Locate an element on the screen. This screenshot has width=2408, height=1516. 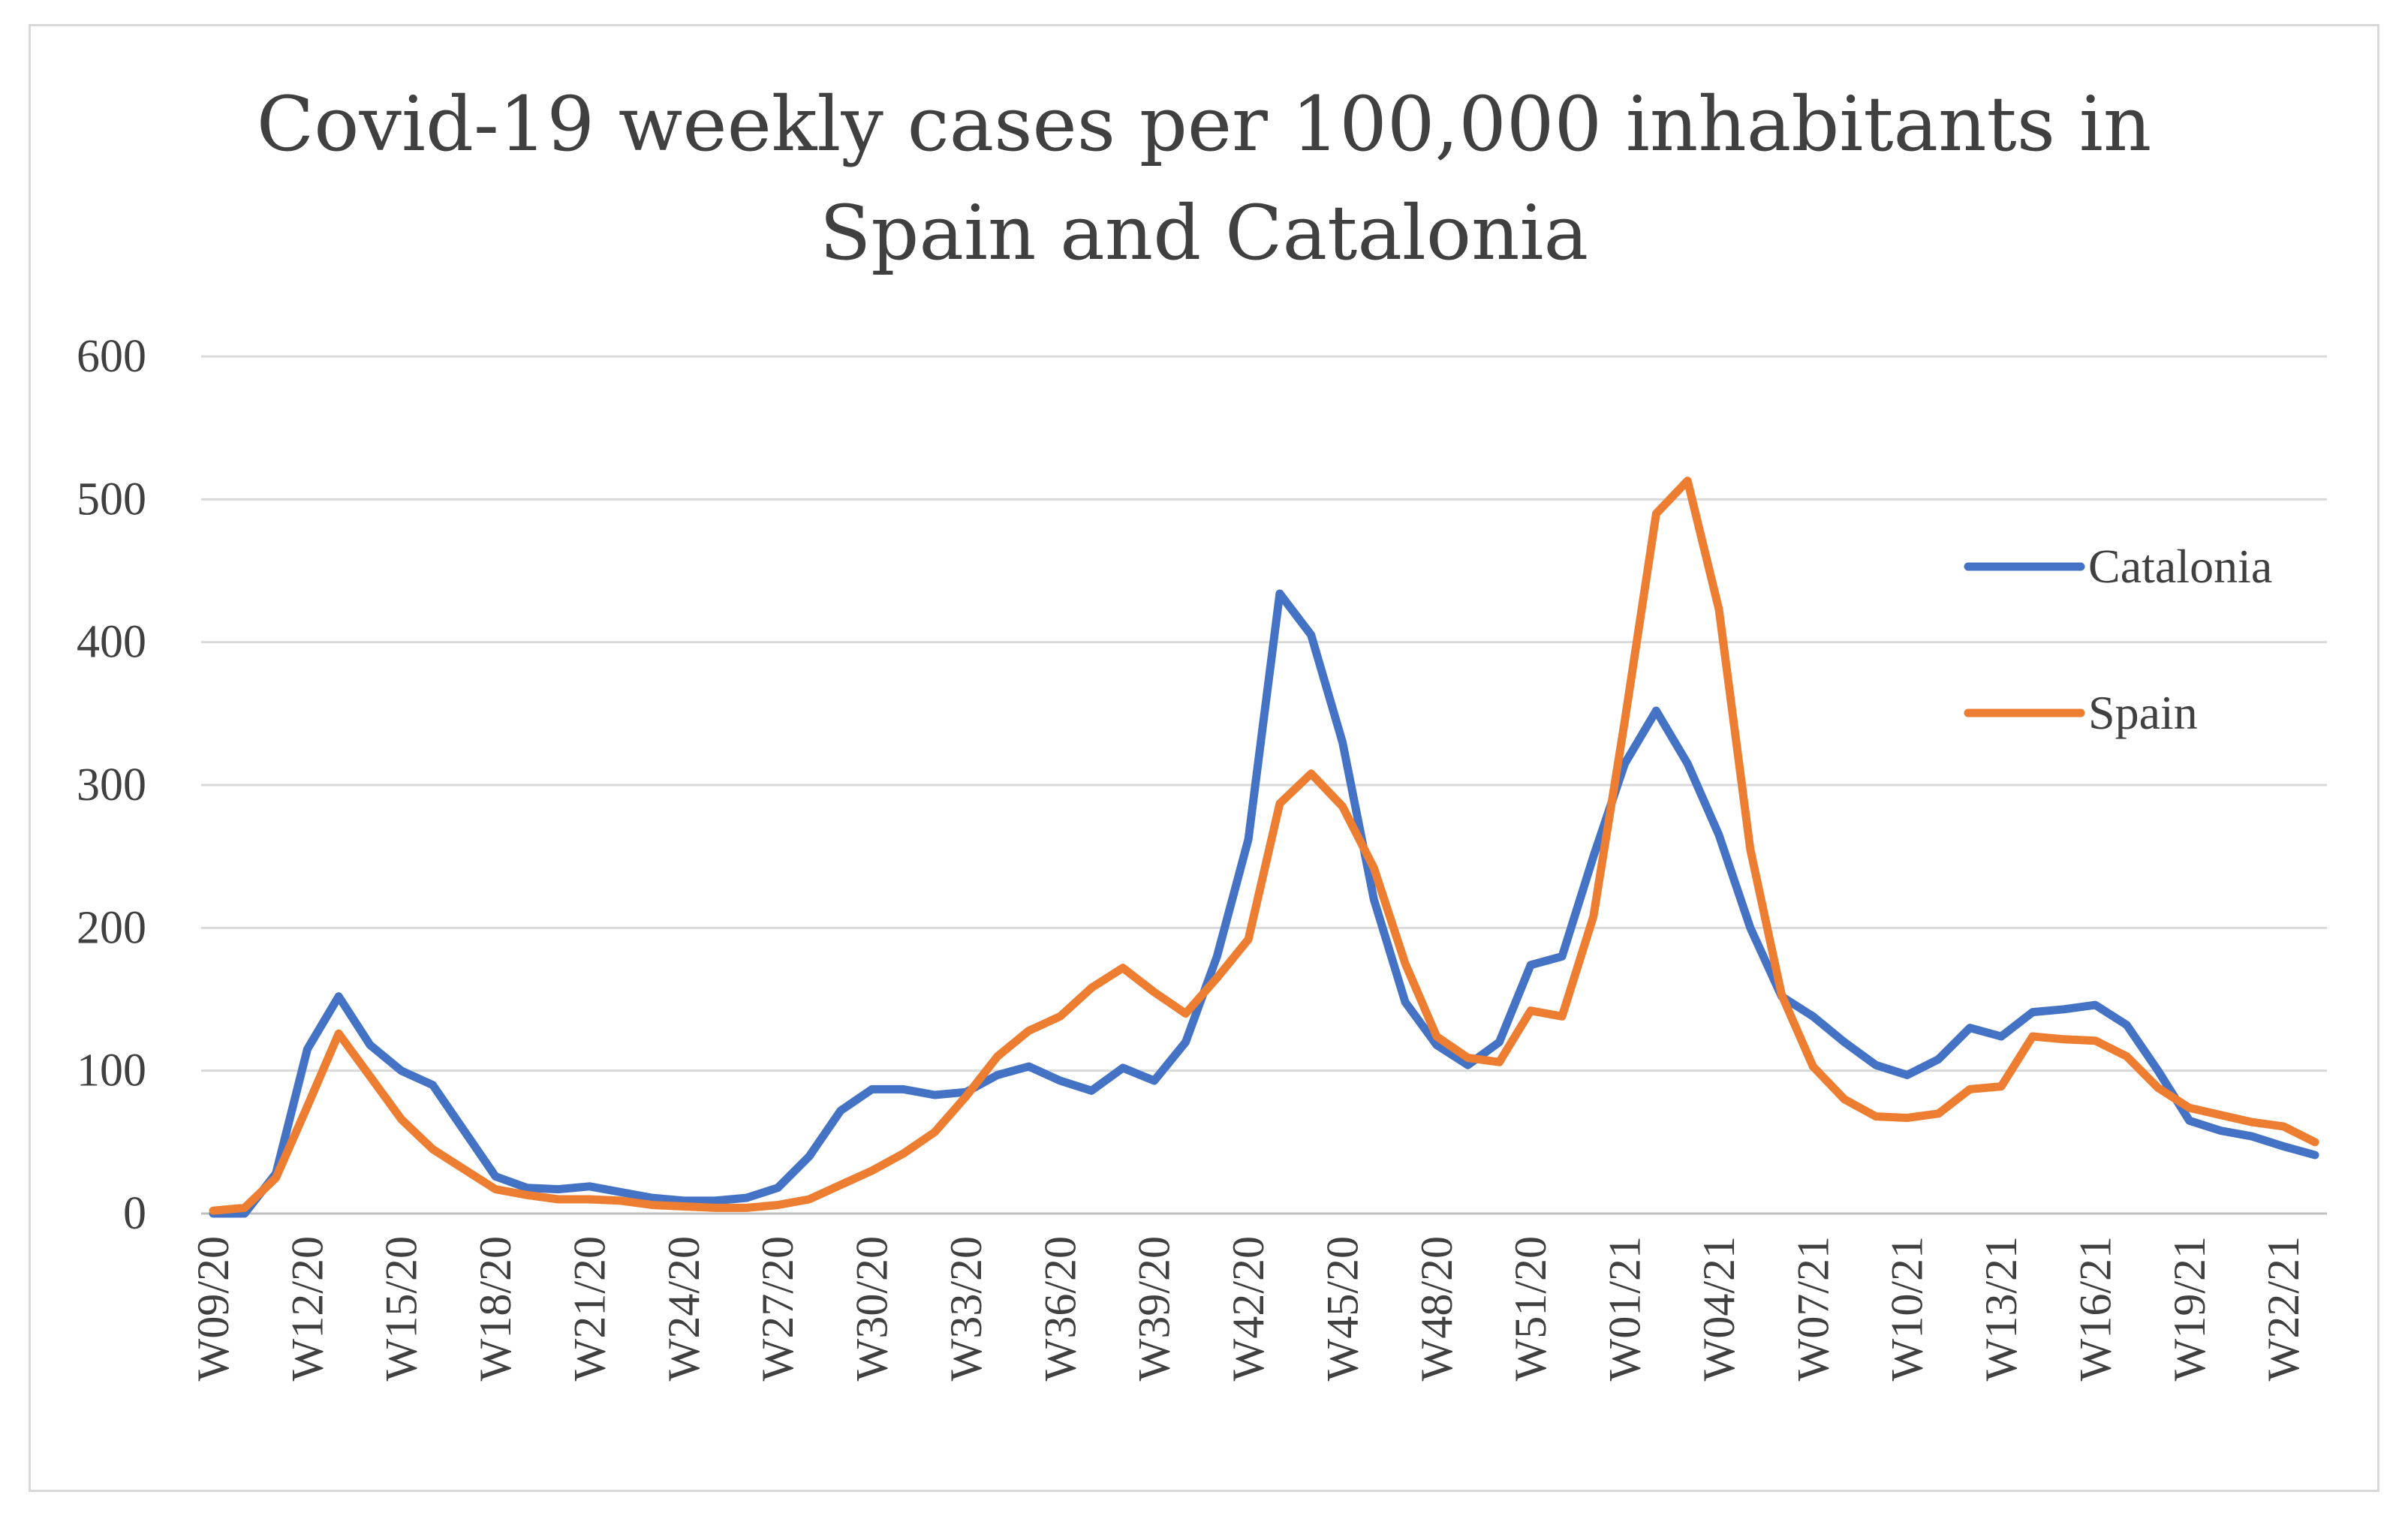
y-tick-label-200: 200 is located at coordinates (111, 927).